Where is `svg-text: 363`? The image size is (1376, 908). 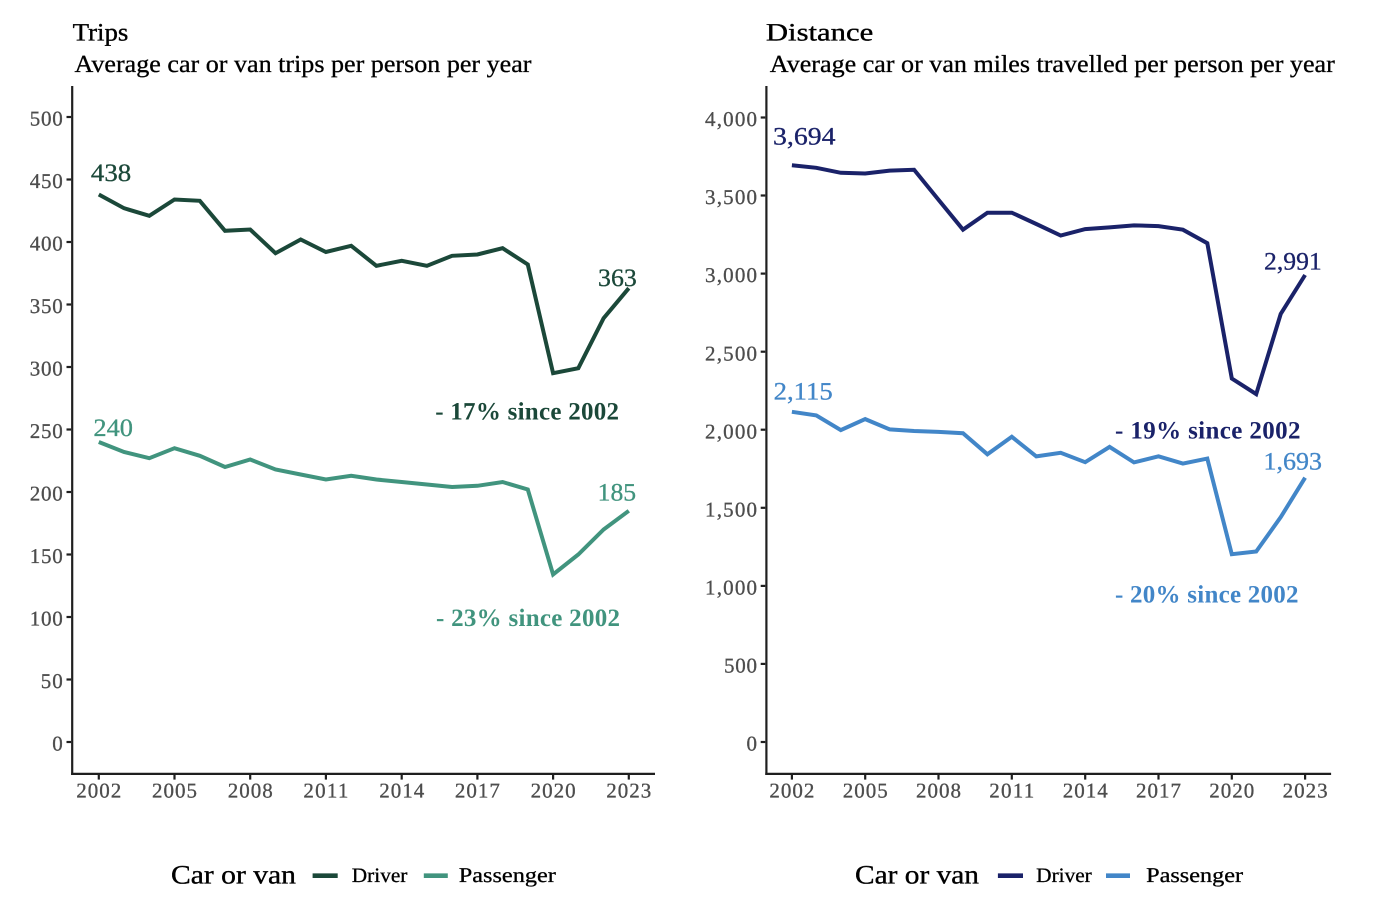 svg-text: 363 is located at coordinates (617, 278).